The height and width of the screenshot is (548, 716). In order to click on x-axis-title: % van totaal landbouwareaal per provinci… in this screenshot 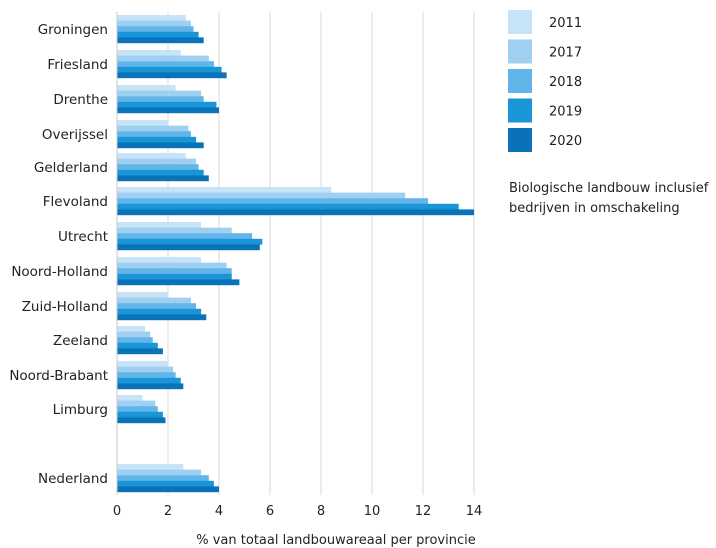, I will do `click(335, 540)`.